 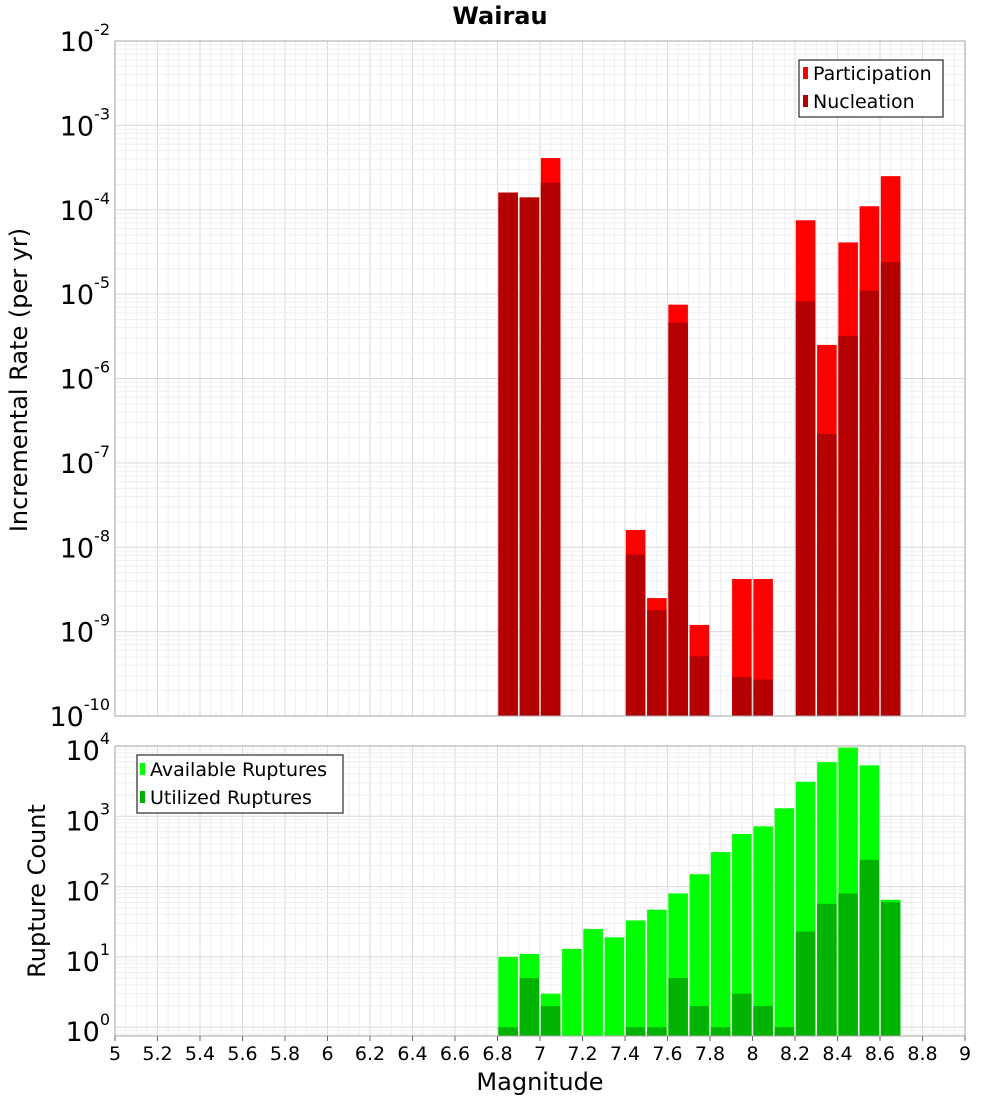 I want to click on legend-swatch-nucleation, so click(x=805, y=101).